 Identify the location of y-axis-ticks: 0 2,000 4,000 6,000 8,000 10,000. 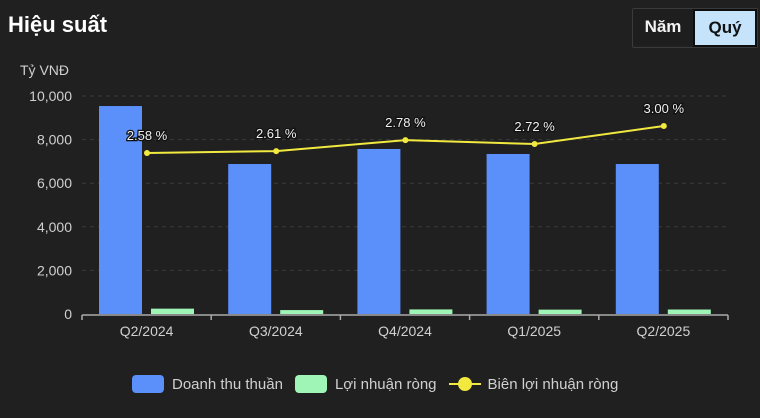
(50, 205).